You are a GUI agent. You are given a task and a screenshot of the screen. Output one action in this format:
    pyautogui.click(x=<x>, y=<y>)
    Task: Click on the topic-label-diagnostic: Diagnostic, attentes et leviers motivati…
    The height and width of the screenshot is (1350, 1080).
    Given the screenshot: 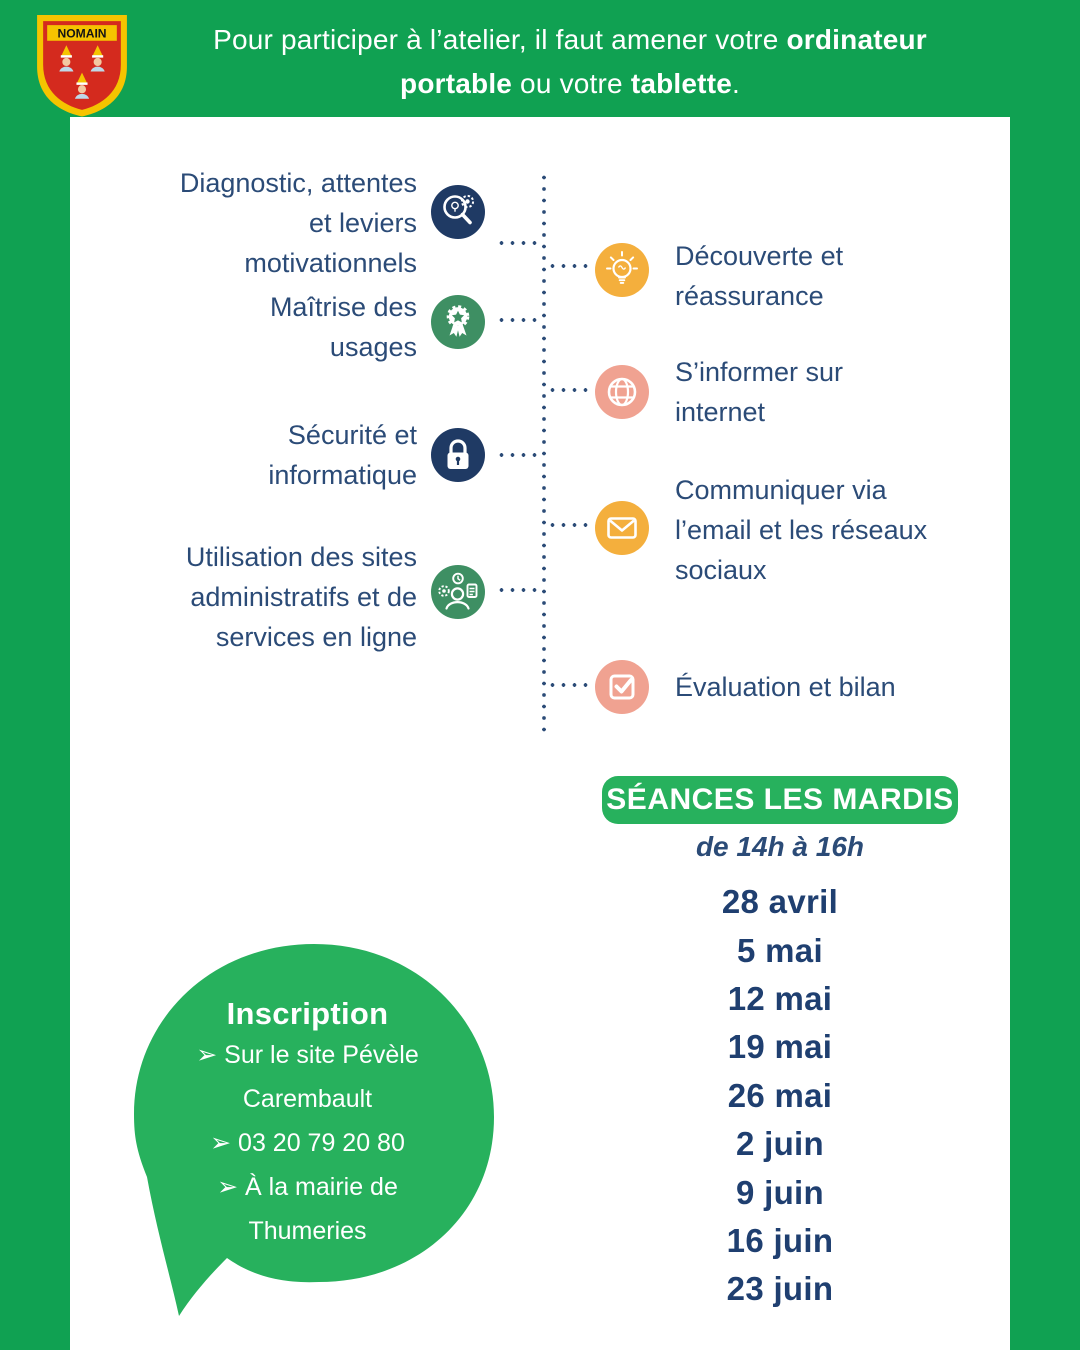 What is the action you would take?
    pyautogui.click(x=298, y=223)
    